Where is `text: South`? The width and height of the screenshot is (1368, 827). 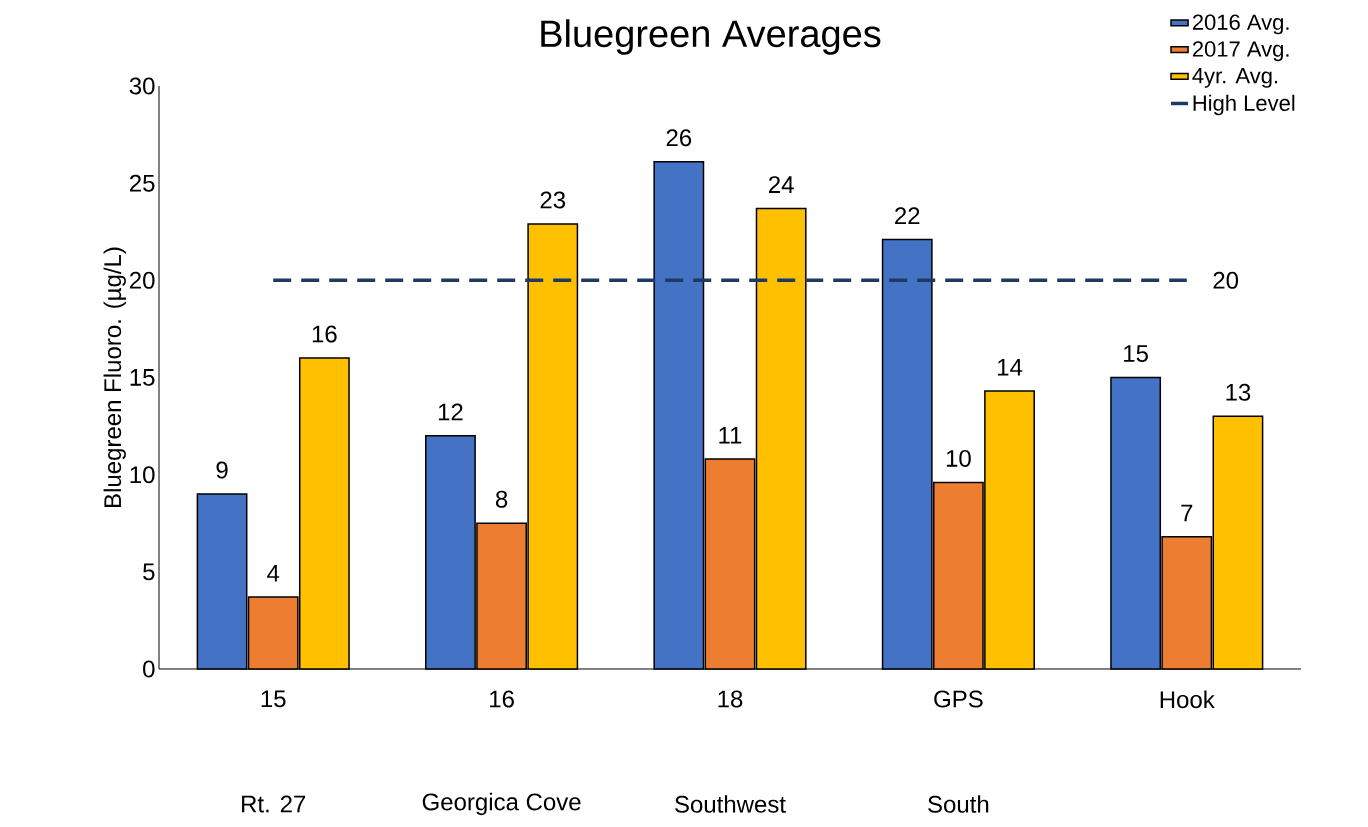
text: South is located at coordinates (958, 804).